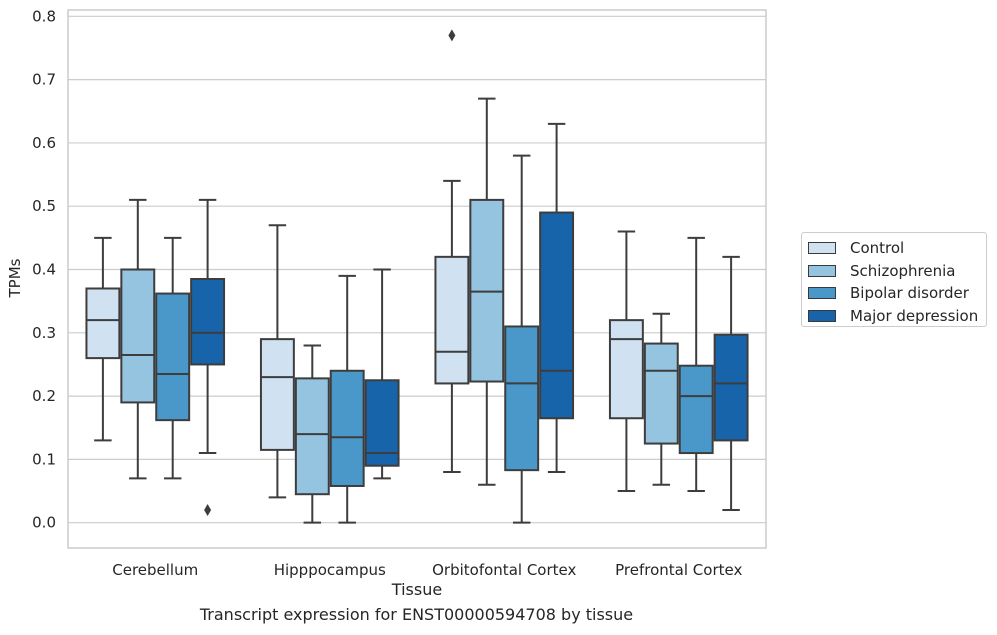 The width and height of the screenshot is (997, 635). Describe the element at coordinates (903, 270) in the screenshot. I see `legend-label: Schizophrenia` at that location.